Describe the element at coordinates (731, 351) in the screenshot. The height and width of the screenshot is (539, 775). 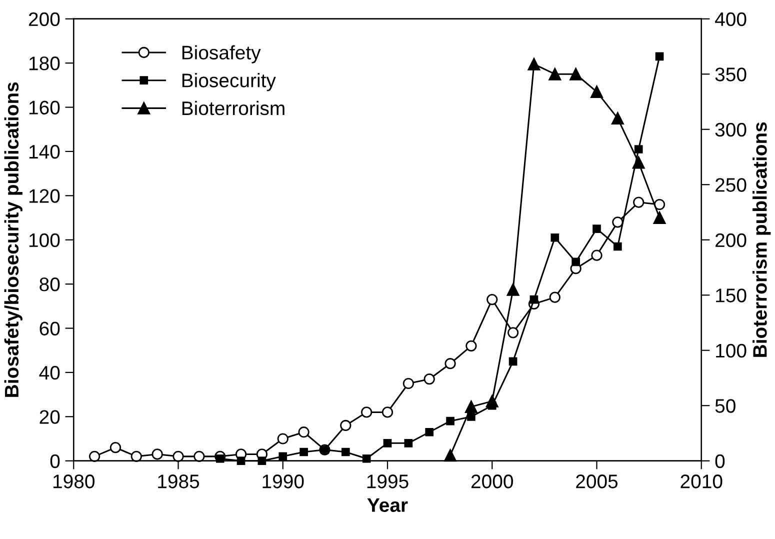
I see `y2-tick-label: 100` at that location.